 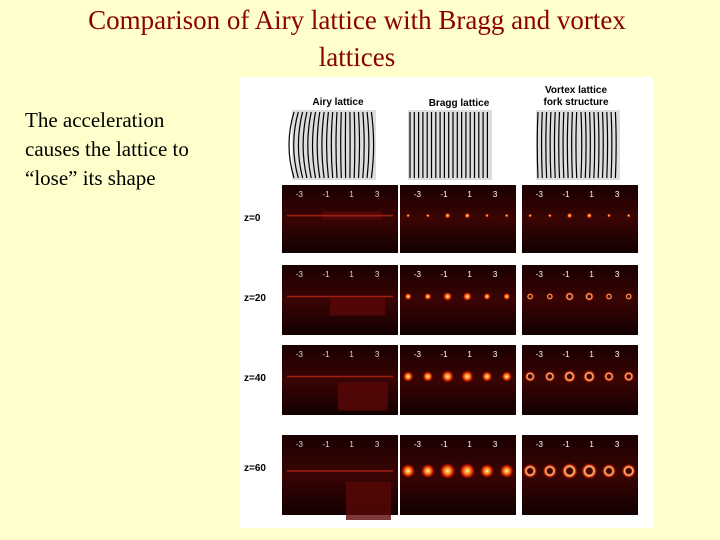 What do you see at coordinates (255, 298) in the screenshot?
I see `row-label: z=20` at bounding box center [255, 298].